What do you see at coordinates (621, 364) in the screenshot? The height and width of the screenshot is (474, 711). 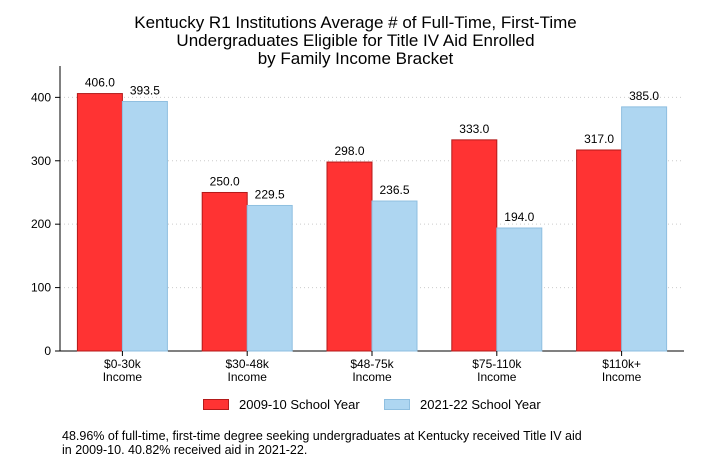 I see `x-tick-label: $110k+` at bounding box center [621, 364].